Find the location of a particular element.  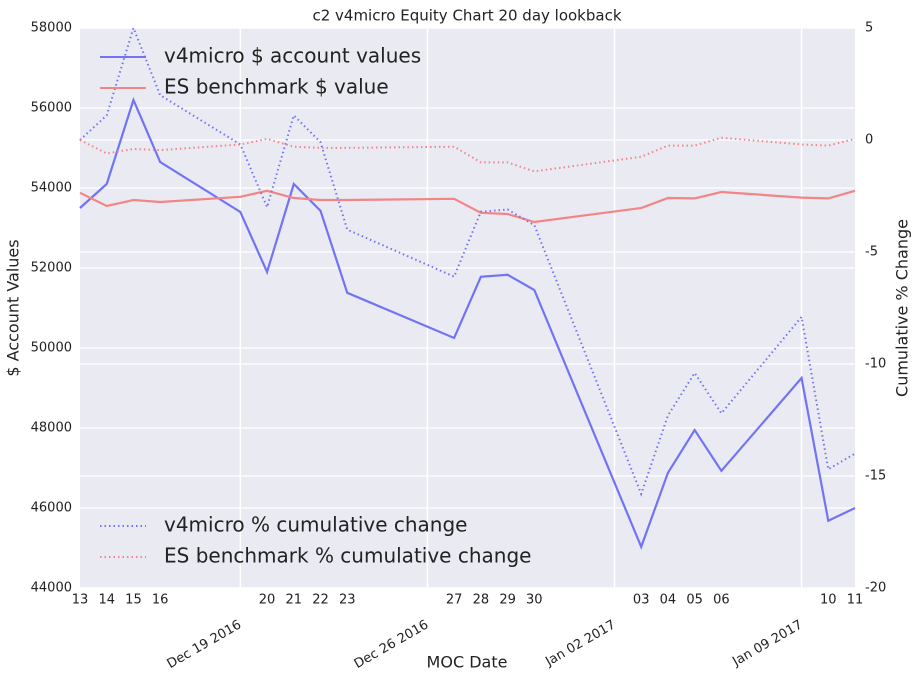

x-tick-label: Dec 19 2016 is located at coordinates (204, 645).